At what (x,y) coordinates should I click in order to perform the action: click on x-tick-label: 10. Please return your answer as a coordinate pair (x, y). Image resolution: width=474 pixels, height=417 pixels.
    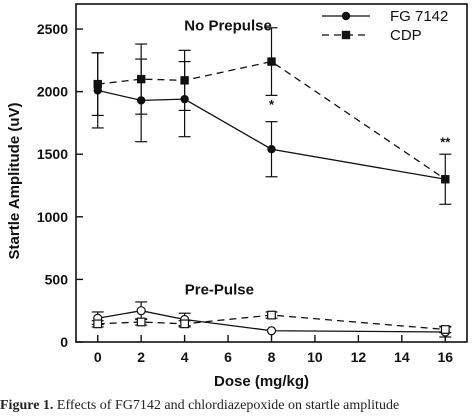
    Looking at the image, I should click on (315, 357).